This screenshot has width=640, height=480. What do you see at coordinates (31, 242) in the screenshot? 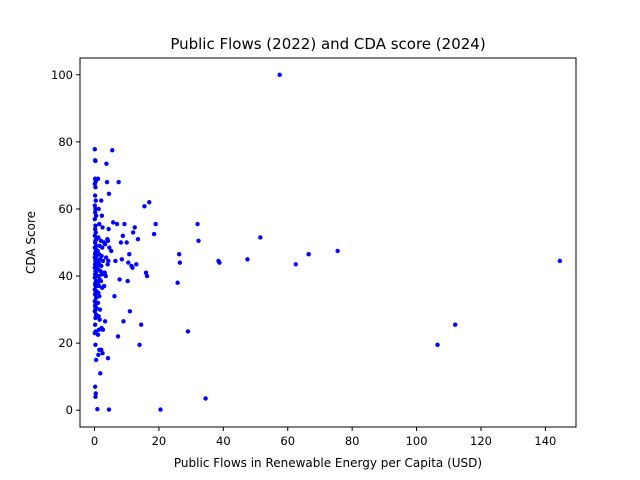
I see `y-axis-label: CDA Score` at bounding box center [31, 242].